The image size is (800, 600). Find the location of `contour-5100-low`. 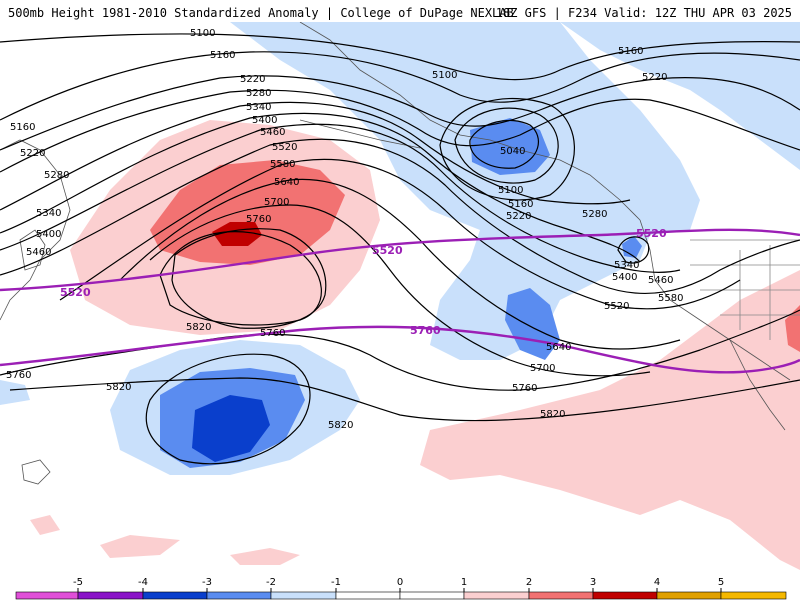

contour-5100-low is located at coordinates (506, 145).